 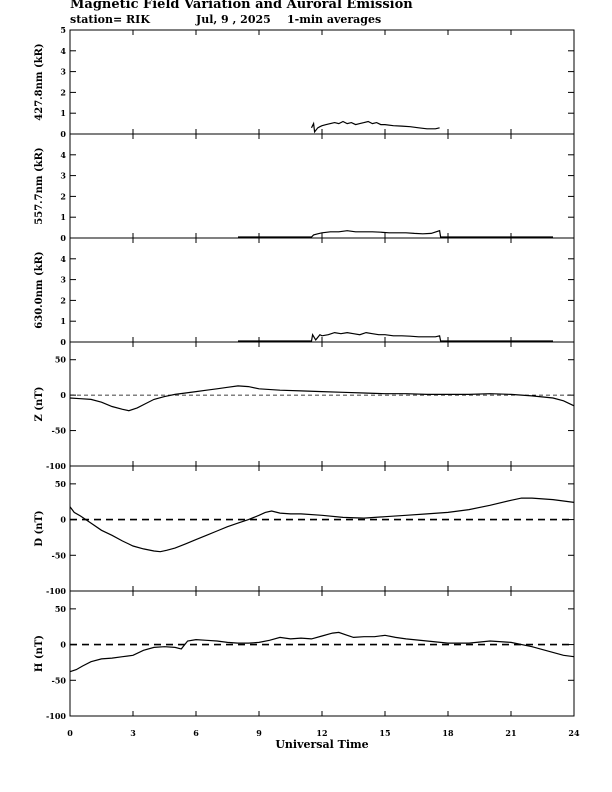 I want to click on x-tick-label: 18, so click(x=448, y=733).